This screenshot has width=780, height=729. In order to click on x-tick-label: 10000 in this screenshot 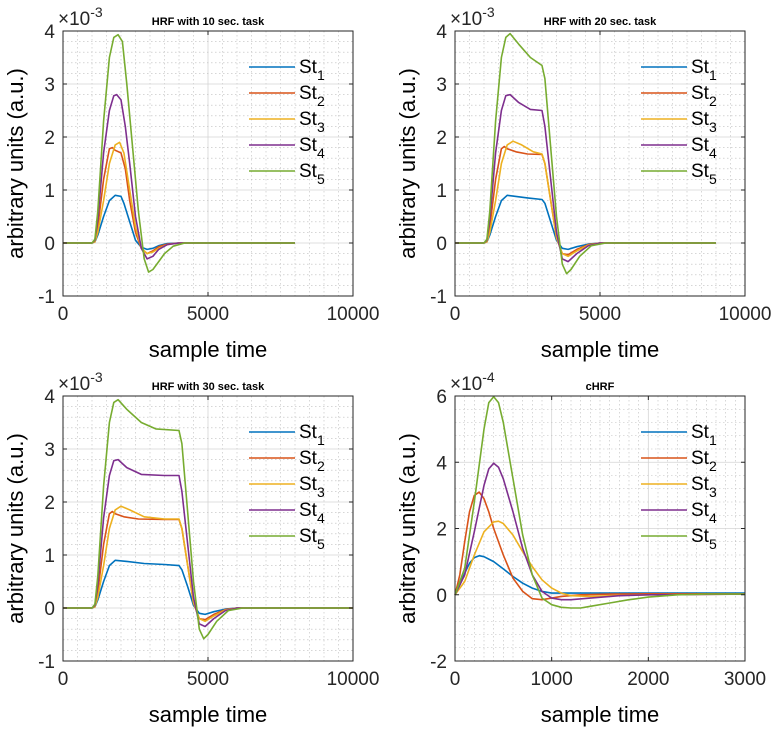, I will do `click(745, 314)`.